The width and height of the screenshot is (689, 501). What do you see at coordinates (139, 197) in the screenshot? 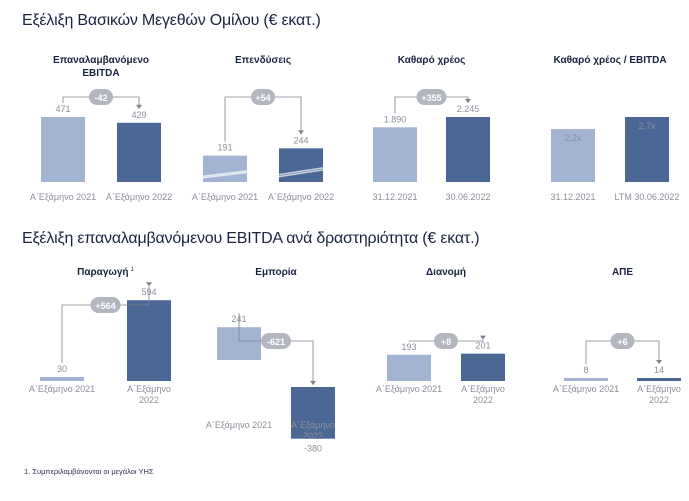
I see `chart-1-category-2: Α΄Εξάμηνο 2022` at bounding box center [139, 197].